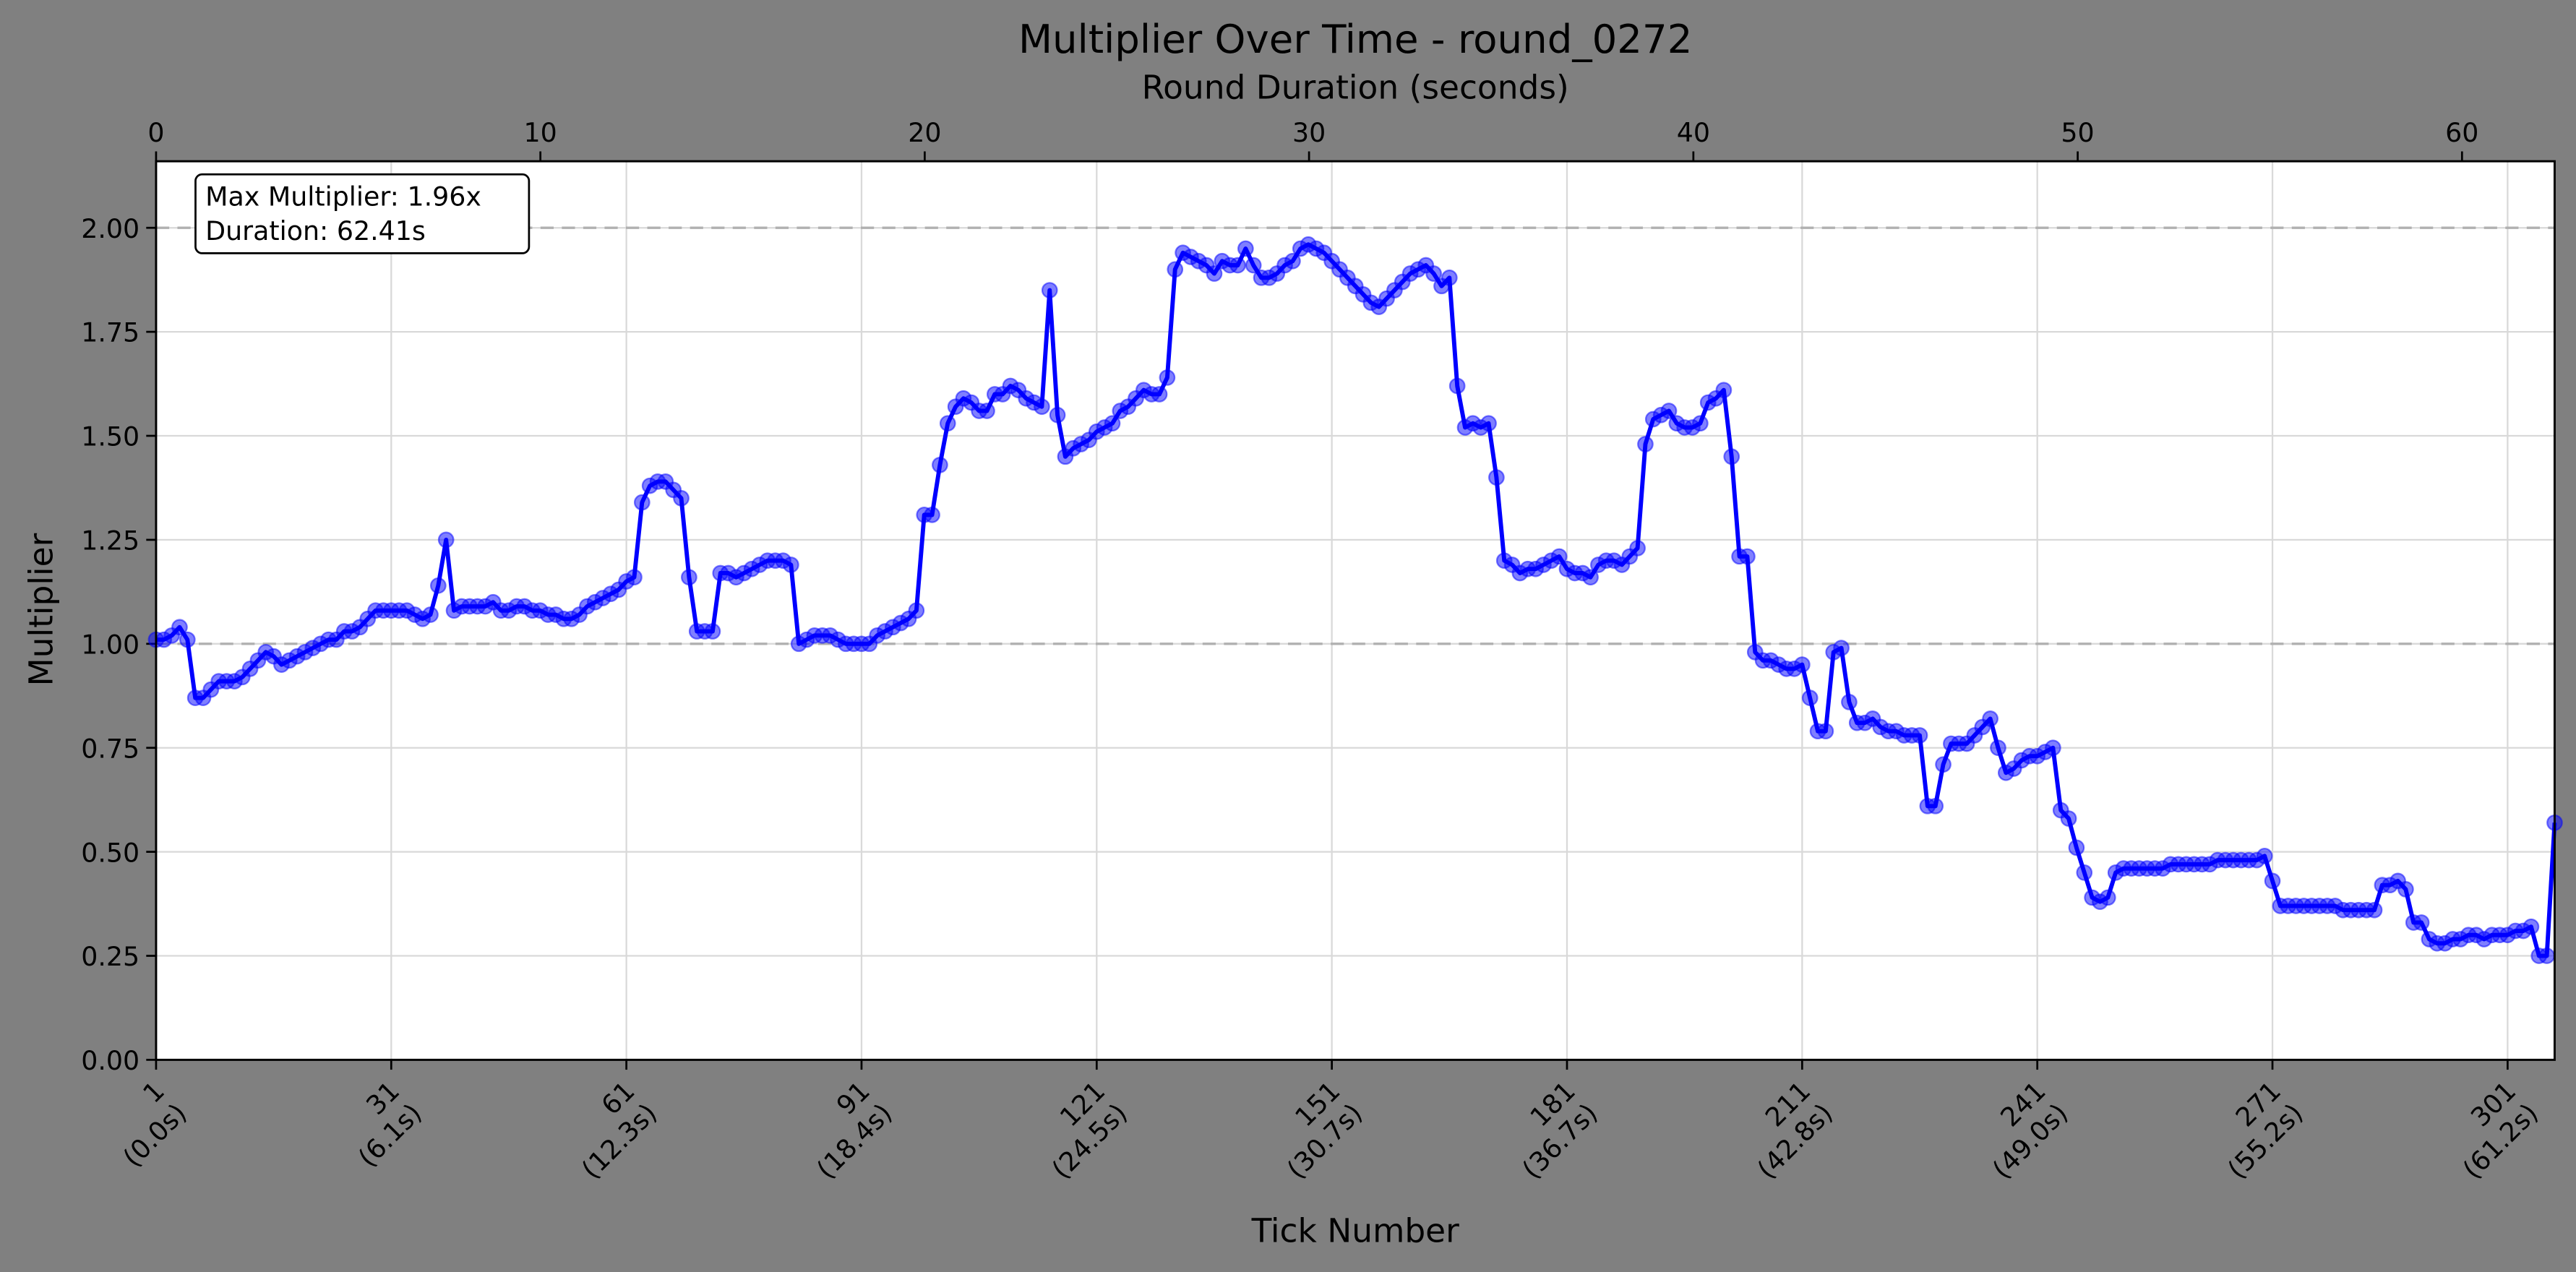 The width and height of the screenshot is (2576, 1272). What do you see at coordinates (1356, 88) in the screenshot?
I see `x2-axis-label: Round Duration (seconds)` at bounding box center [1356, 88].